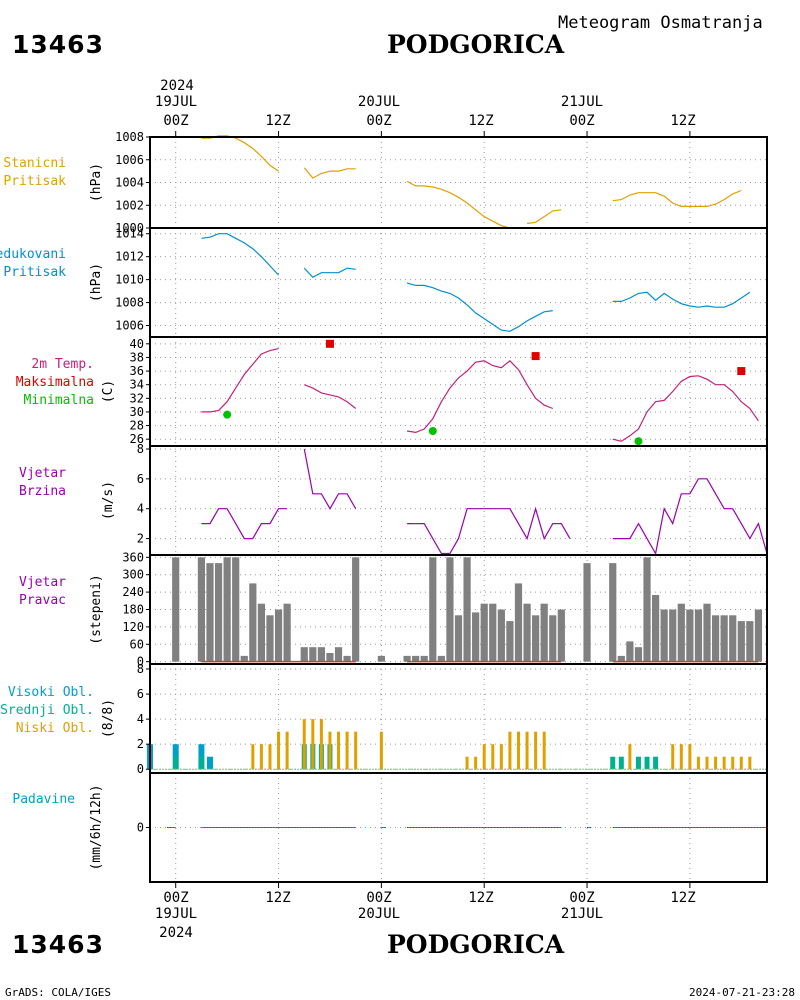 The image size is (800, 1000). What do you see at coordinates (140, 662) in the screenshot?
I see `wind_dir-ytick-label: 0` at bounding box center [140, 662].